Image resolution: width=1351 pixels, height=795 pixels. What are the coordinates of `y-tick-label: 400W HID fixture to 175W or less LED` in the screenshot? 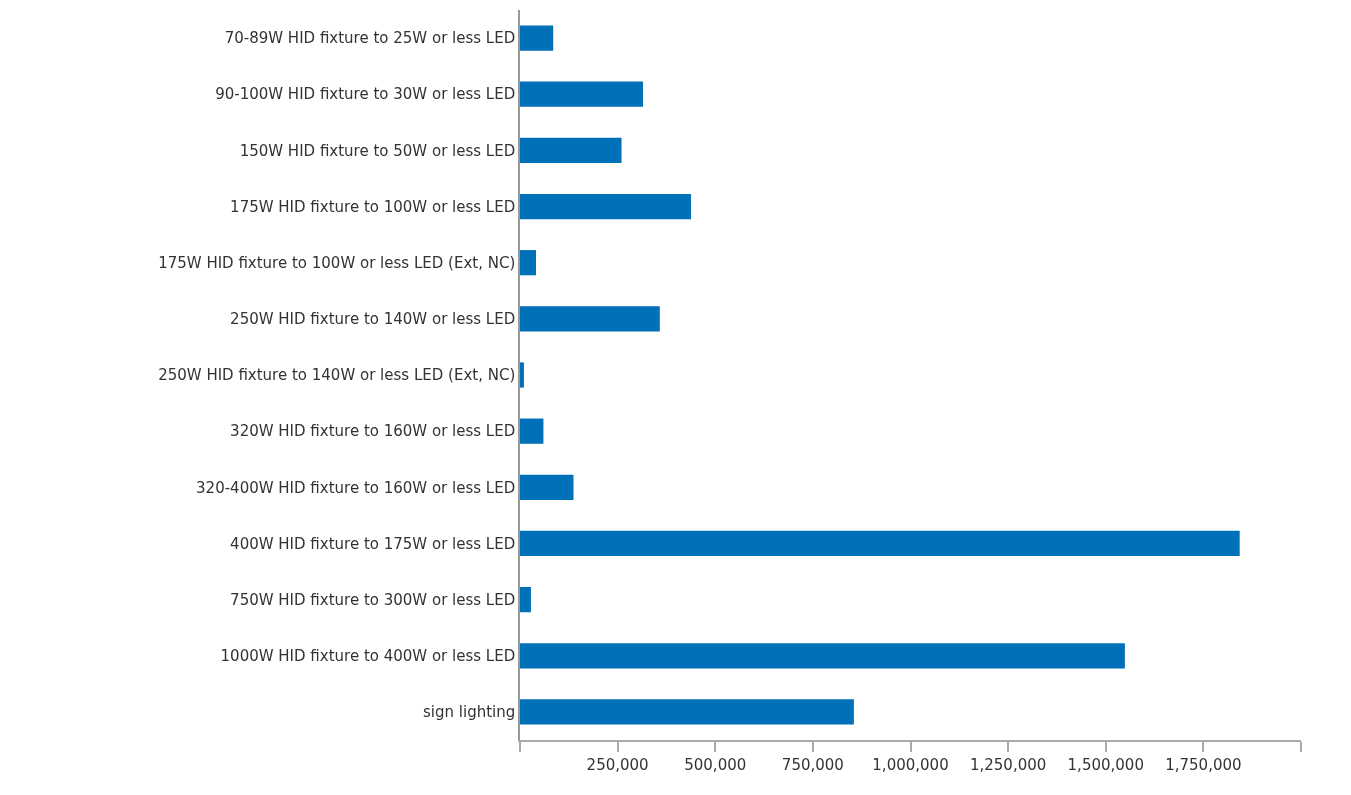 It's located at (373, 543).